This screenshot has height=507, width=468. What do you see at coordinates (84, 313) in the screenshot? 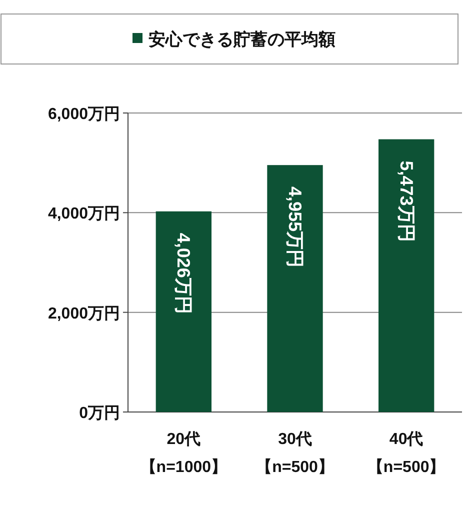
I see `y-tick-label: 2,000万円` at bounding box center [84, 313].